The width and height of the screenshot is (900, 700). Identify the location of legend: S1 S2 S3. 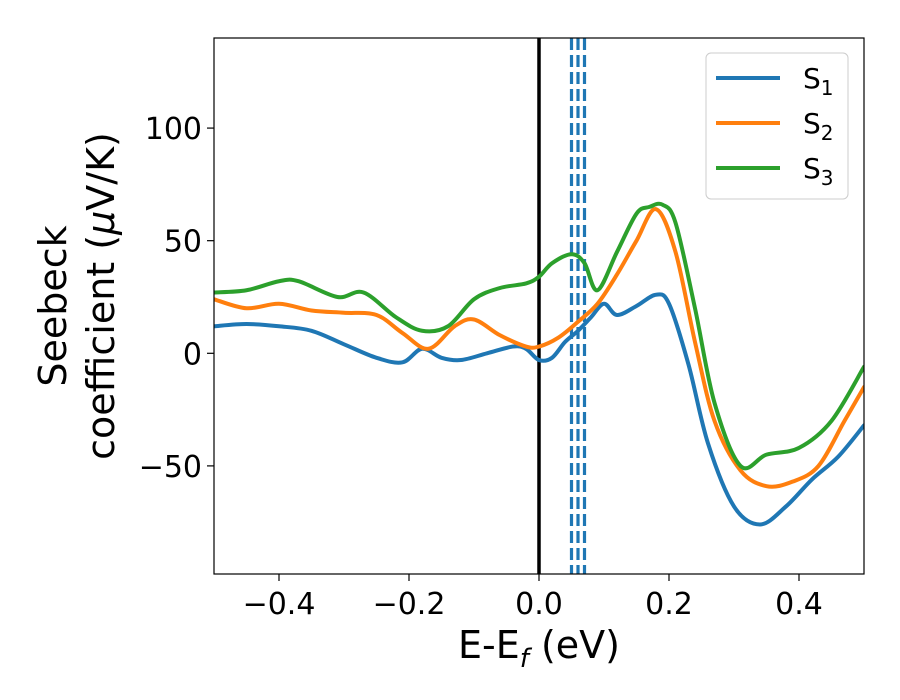
(777, 126).